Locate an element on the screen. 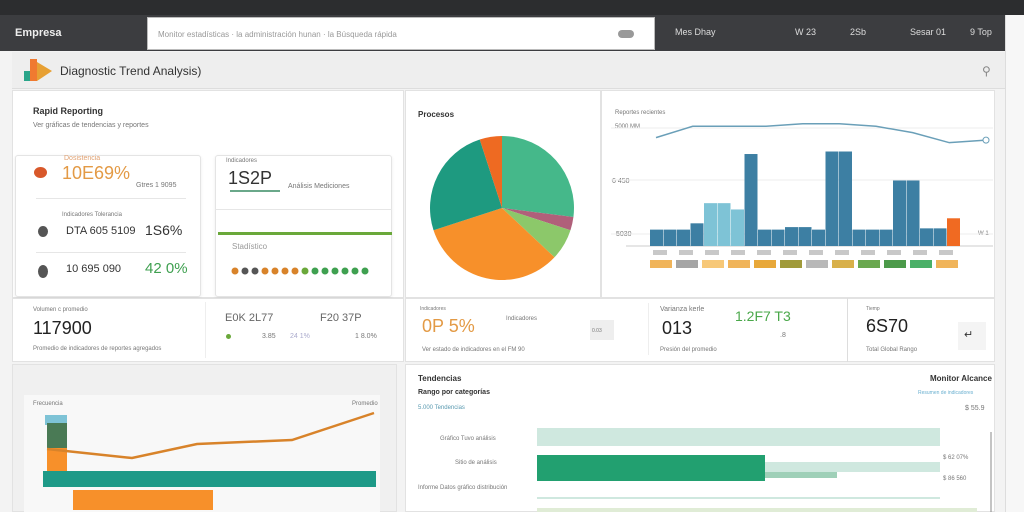 This screenshot has width=1024, height=512. kpi-value: 6S70 is located at coordinates (887, 326).